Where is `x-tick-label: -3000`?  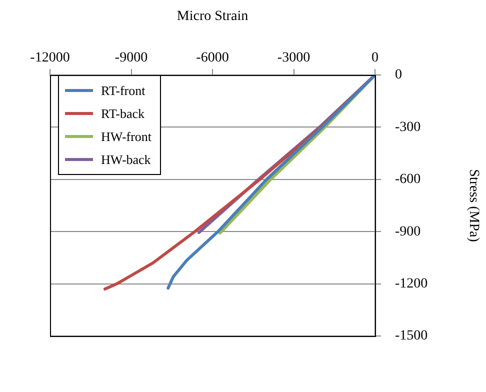 x-tick-label: -3000 is located at coordinates (293, 58).